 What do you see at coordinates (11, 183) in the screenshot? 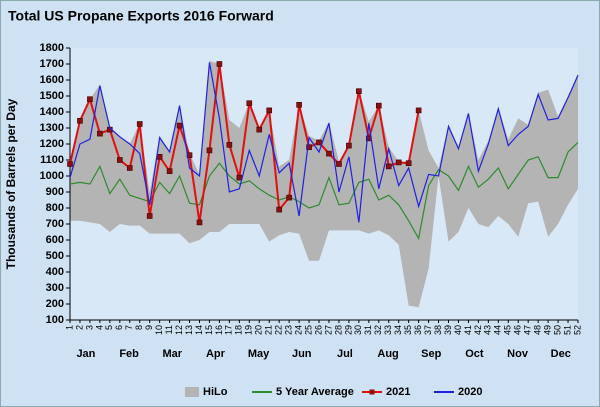
I see `y-axis-label: Thousands of Barrels per Day` at bounding box center [11, 183].